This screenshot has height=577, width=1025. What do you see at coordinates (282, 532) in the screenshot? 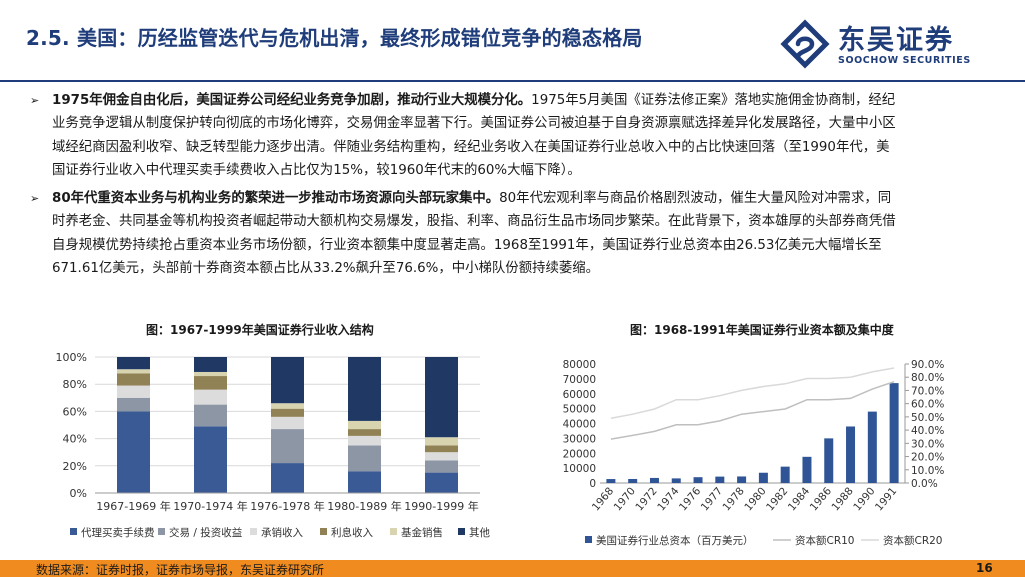
I see `legend-label: 承销收入` at bounding box center [282, 532].